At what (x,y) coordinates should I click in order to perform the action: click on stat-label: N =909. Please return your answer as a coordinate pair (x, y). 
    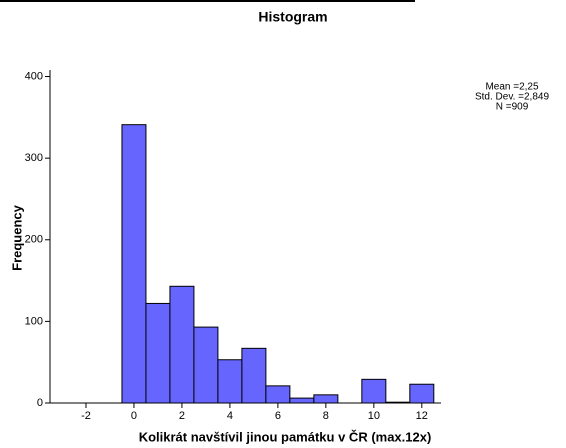
    Looking at the image, I should click on (512, 107).